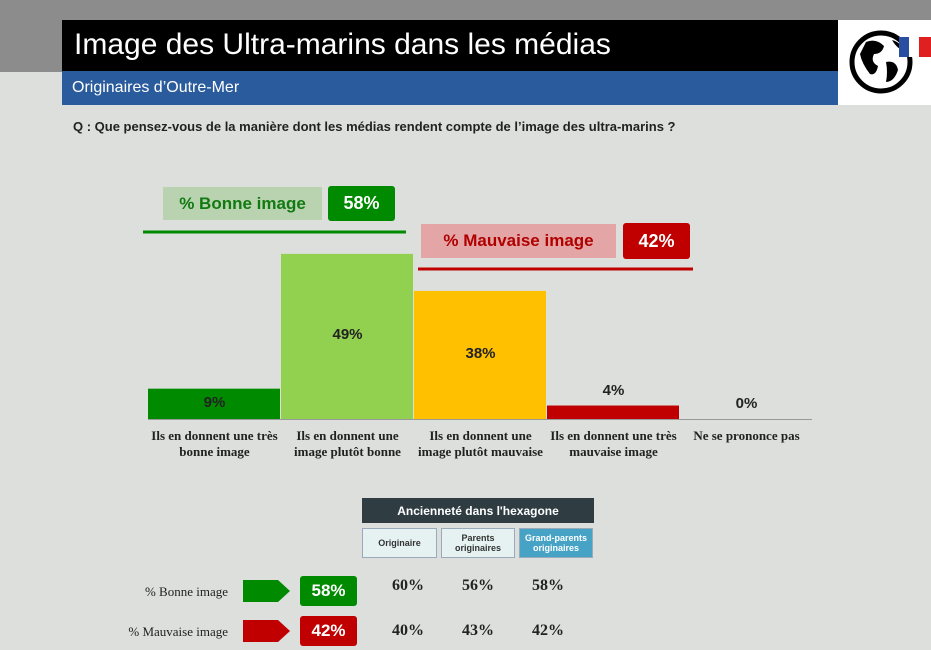 This screenshot has height=650, width=931. What do you see at coordinates (746, 435) in the screenshot?
I see `x-tick-label: Ne se prononce pas` at bounding box center [746, 435].